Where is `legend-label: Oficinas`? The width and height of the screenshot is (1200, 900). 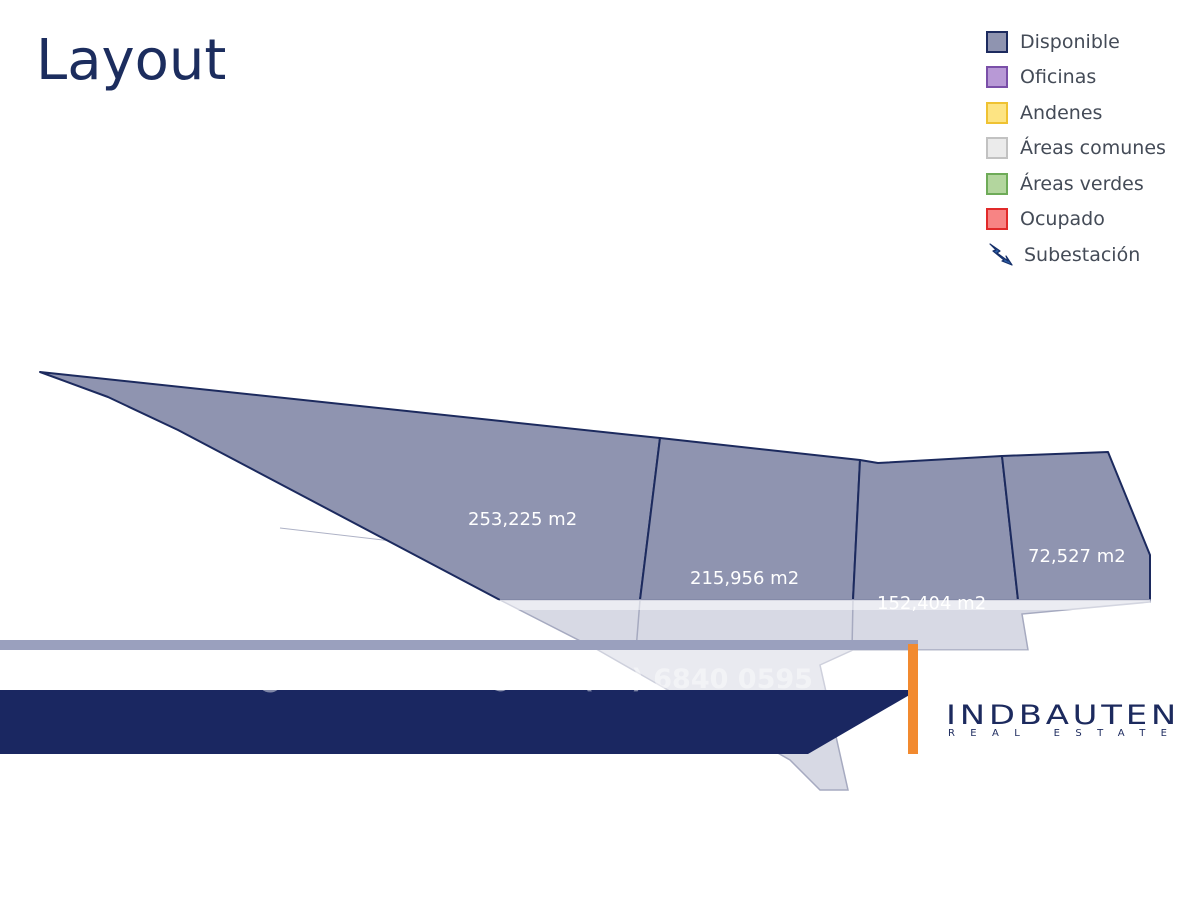 legend-label: Oficinas is located at coordinates (1058, 77).